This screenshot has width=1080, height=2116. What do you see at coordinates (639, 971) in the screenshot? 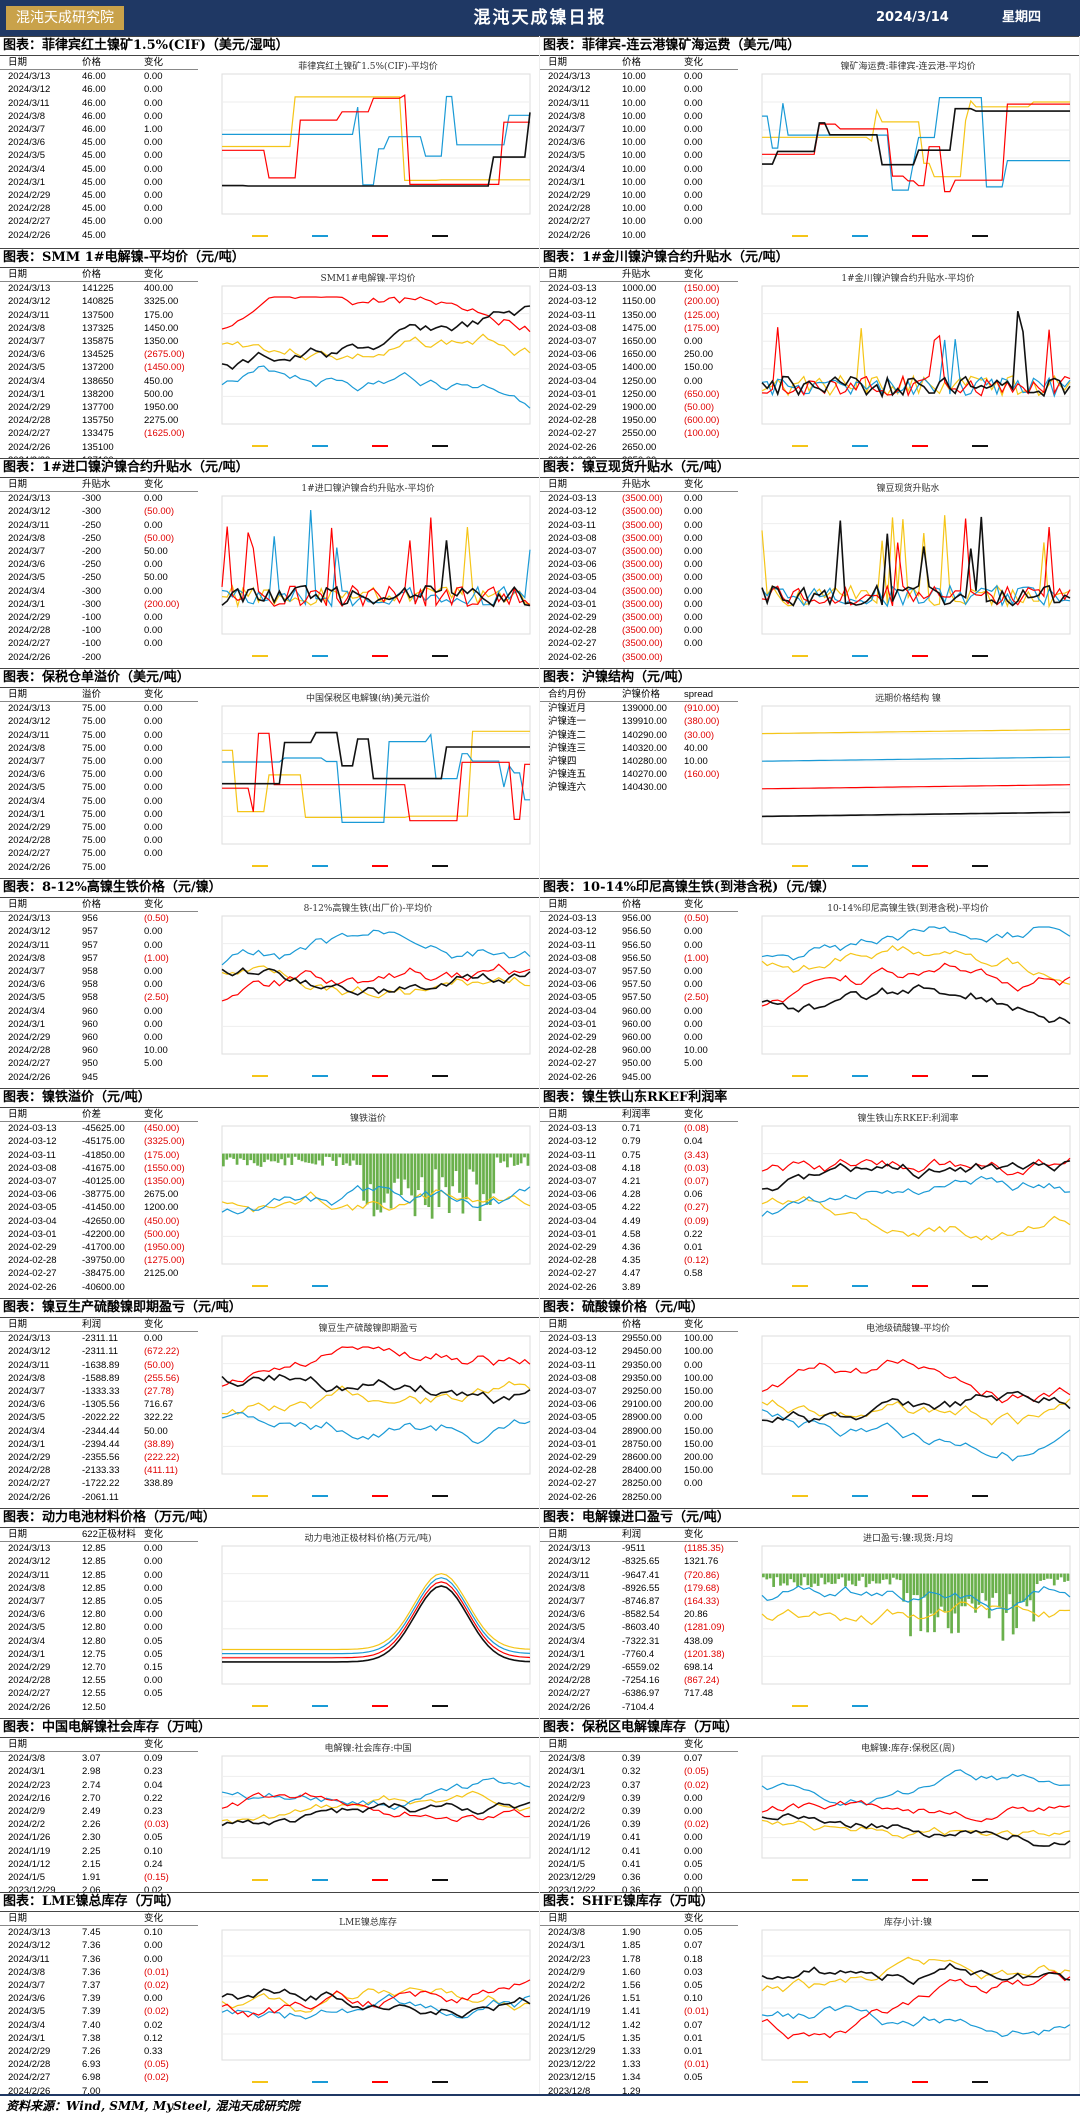
I see `table-row: 2024-03-07 957.50 0.00` at bounding box center [639, 971].